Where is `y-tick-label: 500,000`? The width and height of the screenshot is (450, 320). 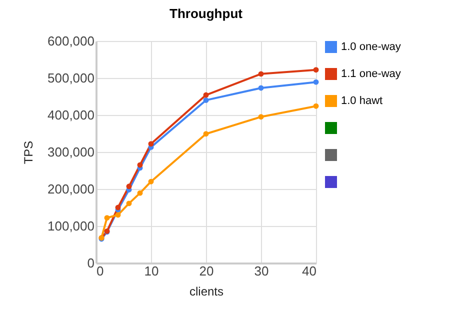 y-tick-label: 500,000 is located at coordinates (71, 78).